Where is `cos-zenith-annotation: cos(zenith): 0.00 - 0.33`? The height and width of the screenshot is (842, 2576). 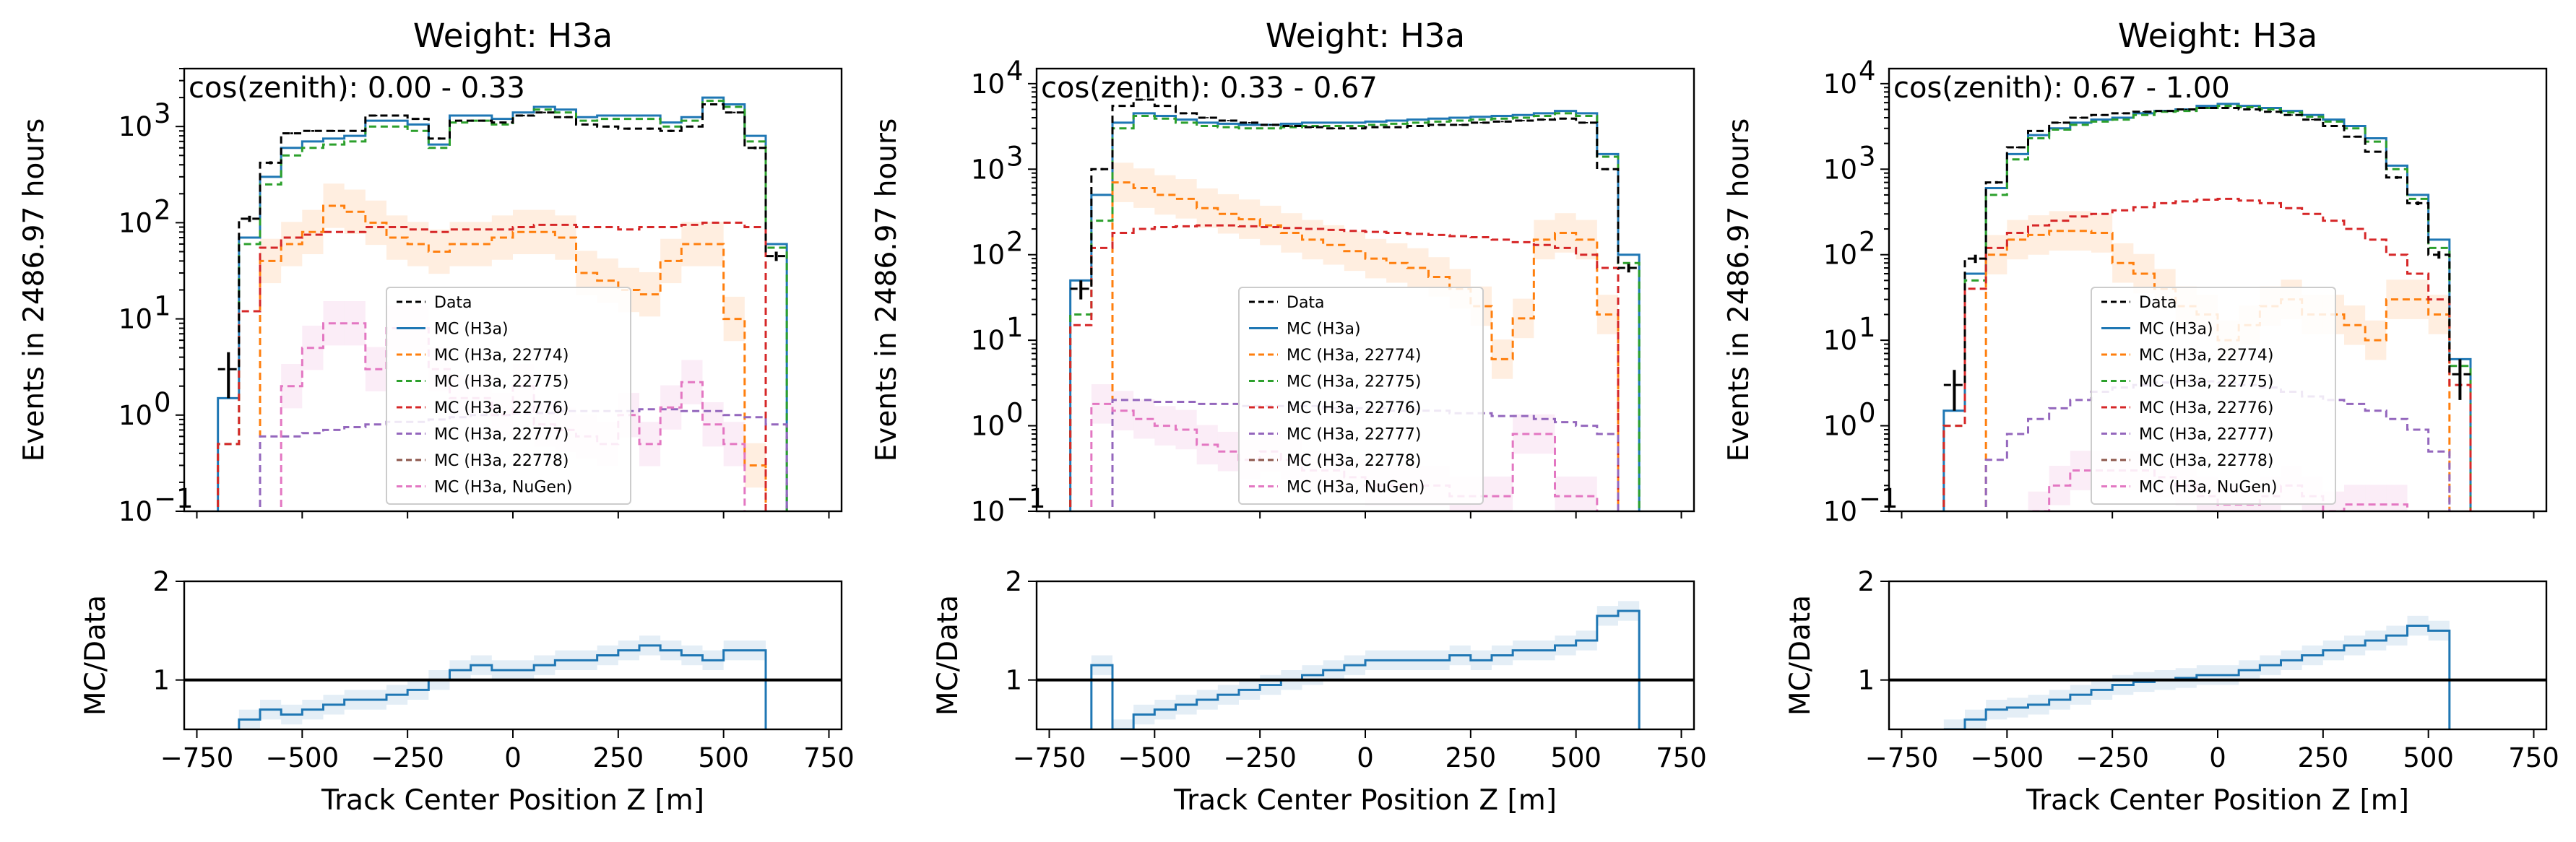 cos-zenith-annotation: cos(zenith): 0.00 - 0.33 is located at coordinates (357, 88).